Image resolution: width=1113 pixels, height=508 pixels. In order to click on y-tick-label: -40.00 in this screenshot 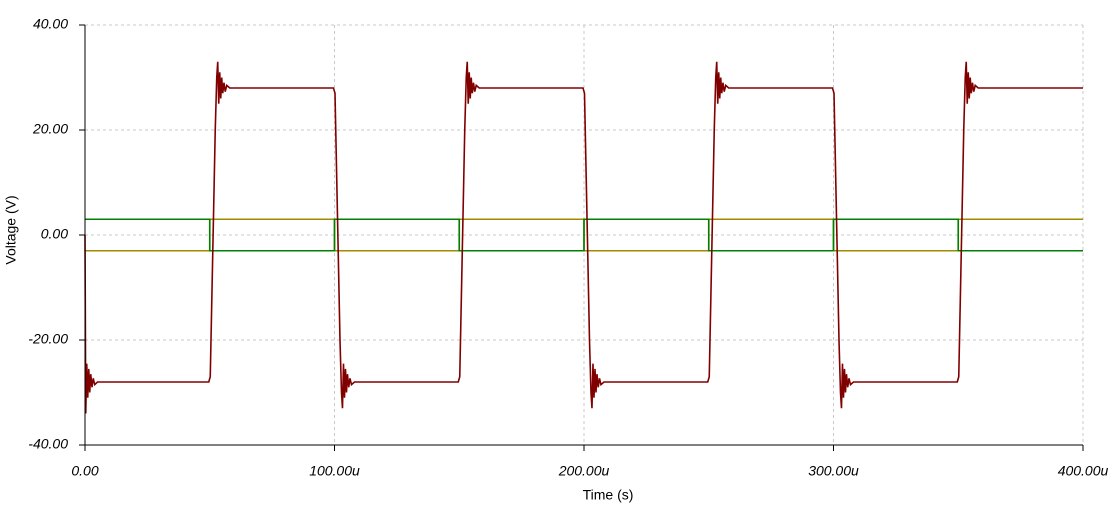, I will do `click(48, 444)`.